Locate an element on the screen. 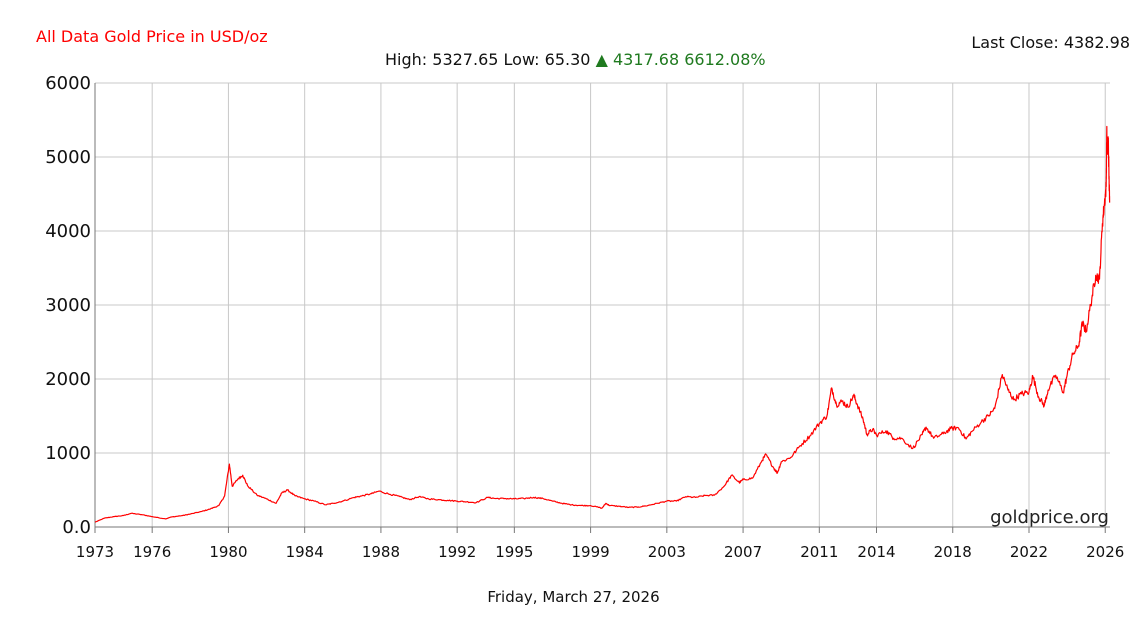 This screenshot has height=617, width=1147. high-value: 5327.65 is located at coordinates (465, 59).